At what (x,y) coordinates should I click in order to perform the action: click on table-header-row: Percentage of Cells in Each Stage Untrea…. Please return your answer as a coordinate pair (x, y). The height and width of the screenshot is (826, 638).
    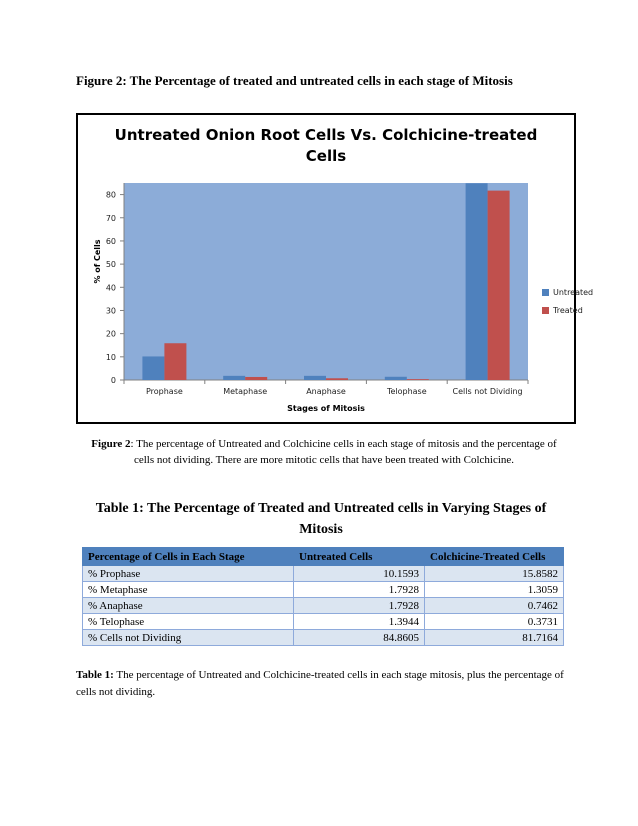
    Looking at the image, I should click on (323, 556).